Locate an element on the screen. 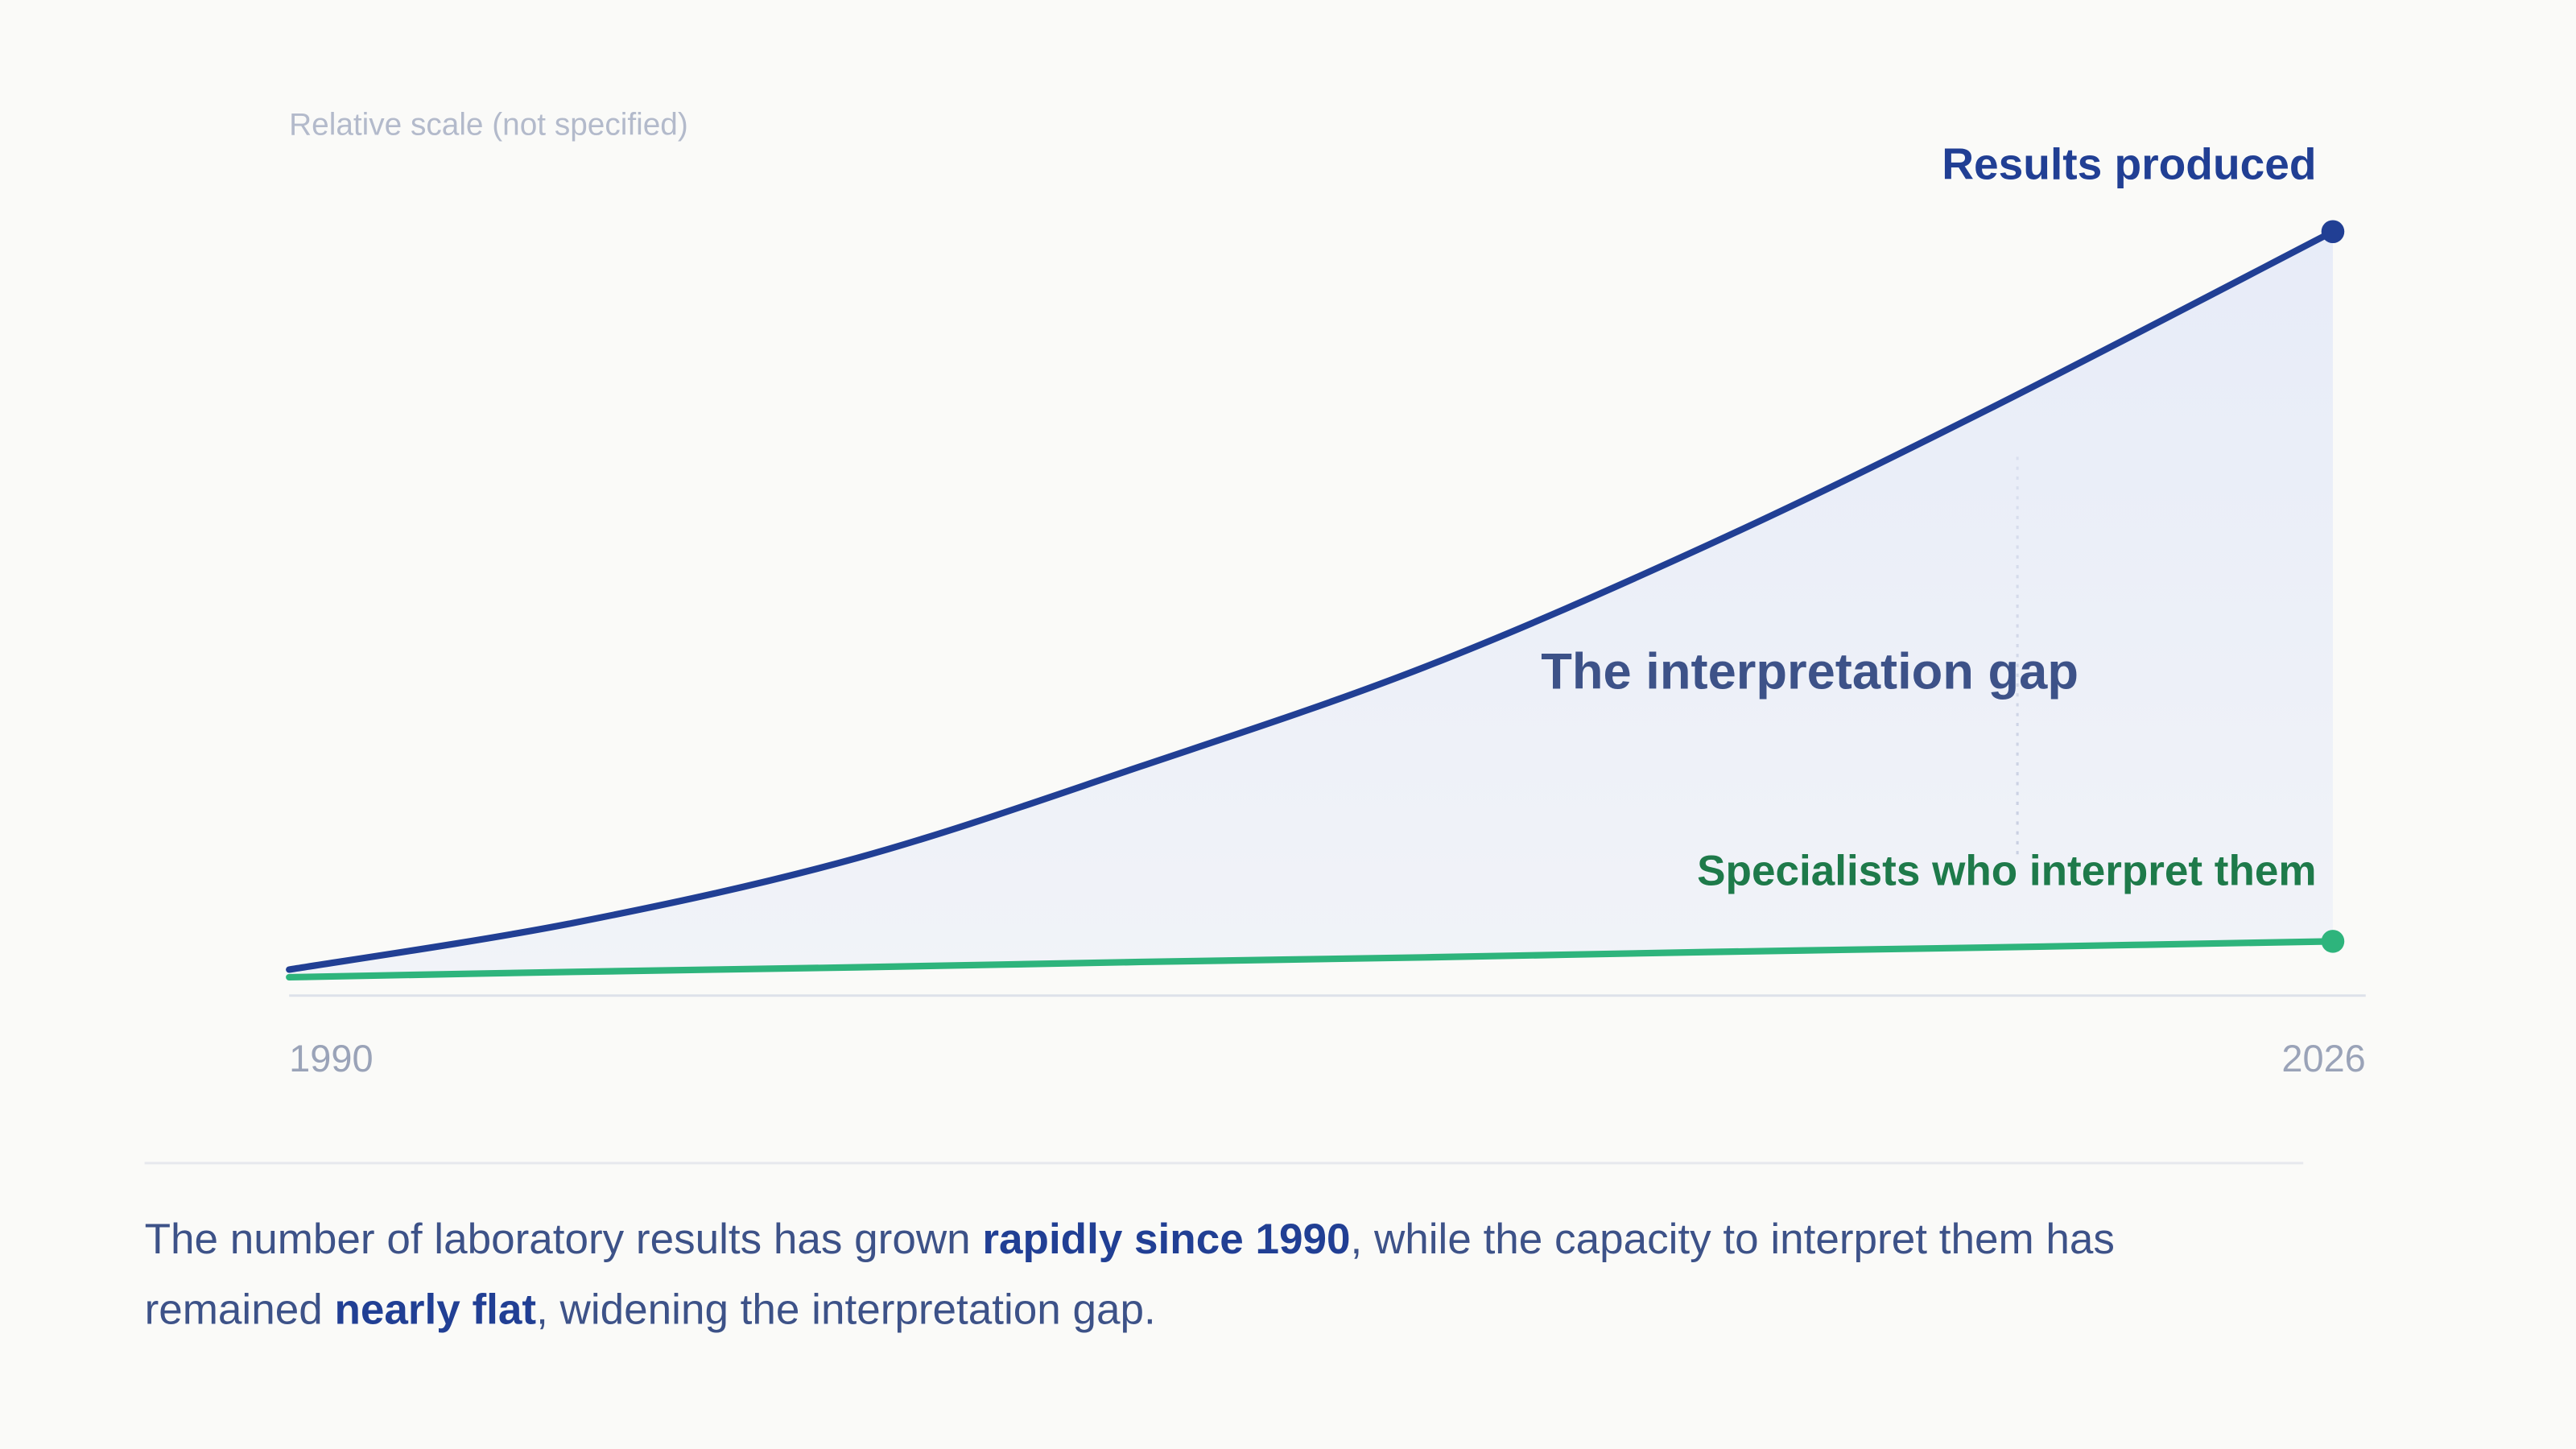 This screenshot has width=2576, height=1449. gap-label: The interpretation gap is located at coordinates (1810, 671).